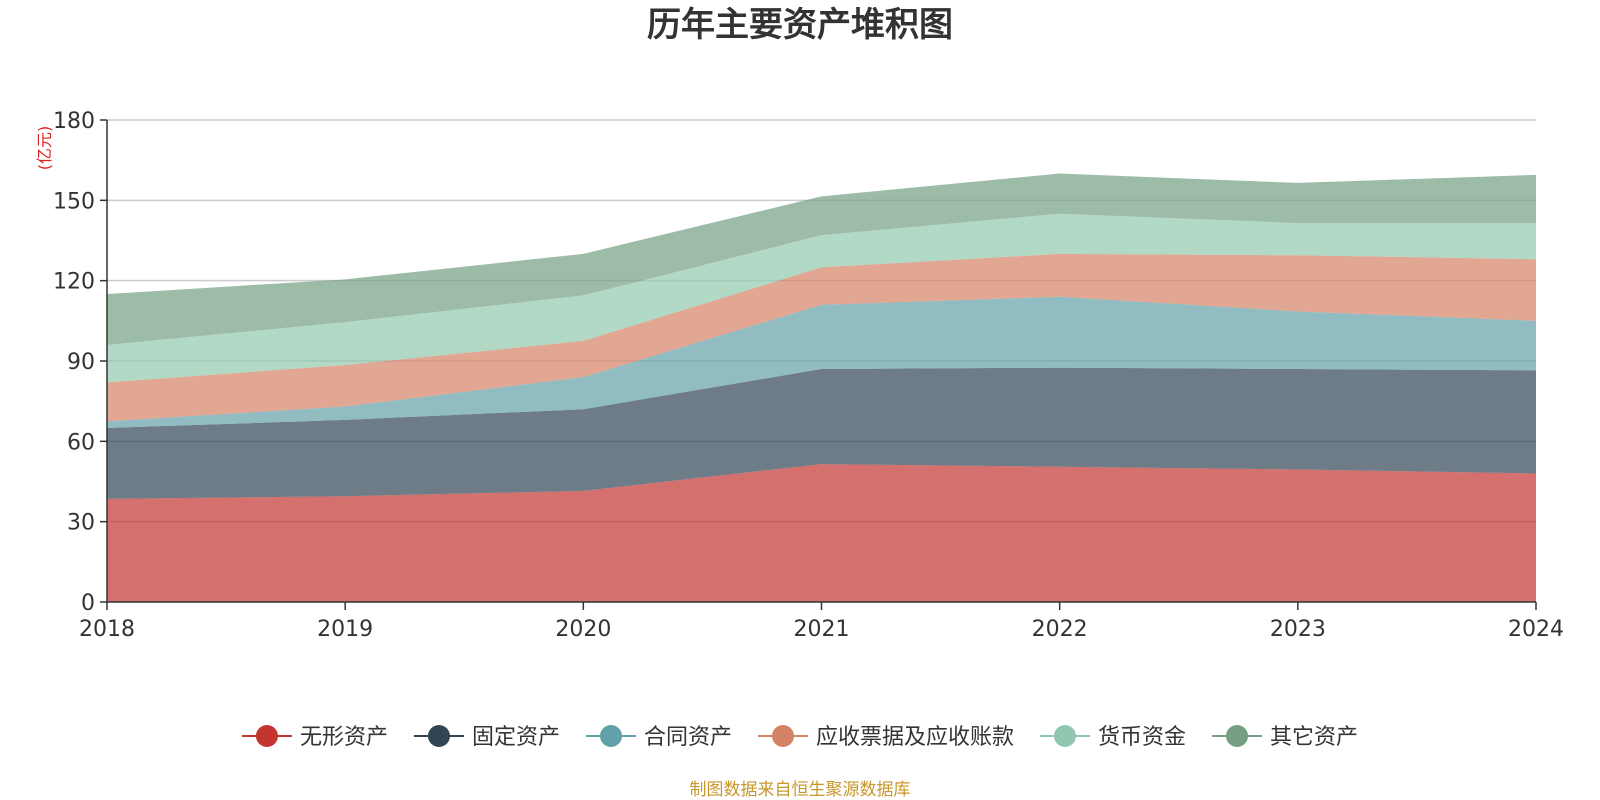 The width and height of the screenshot is (1600, 800). Describe the element at coordinates (822, 629) in the screenshot. I see `x-tick-label-2021: 2021` at that location.